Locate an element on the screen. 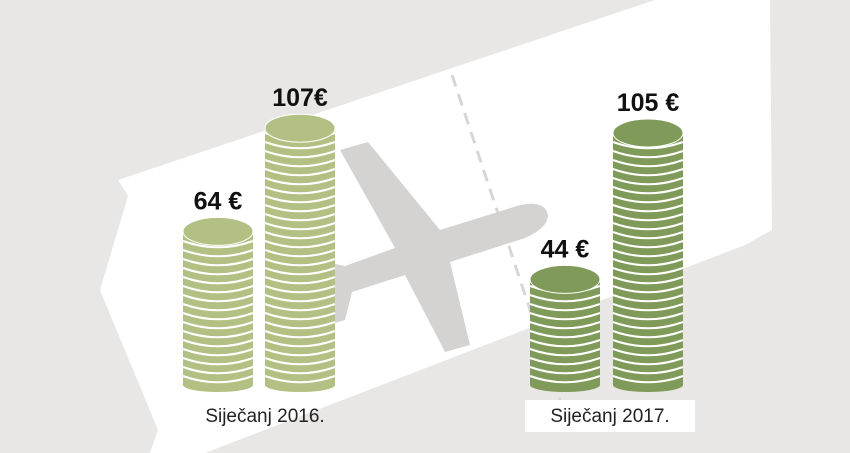  label-background is located at coordinates (610, 416).